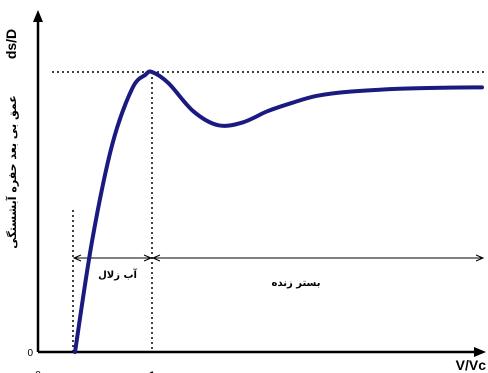  What do you see at coordinates (480, 352) in the screenshot?
I see `x-axis-arrow` at bounding box center [480, 352].